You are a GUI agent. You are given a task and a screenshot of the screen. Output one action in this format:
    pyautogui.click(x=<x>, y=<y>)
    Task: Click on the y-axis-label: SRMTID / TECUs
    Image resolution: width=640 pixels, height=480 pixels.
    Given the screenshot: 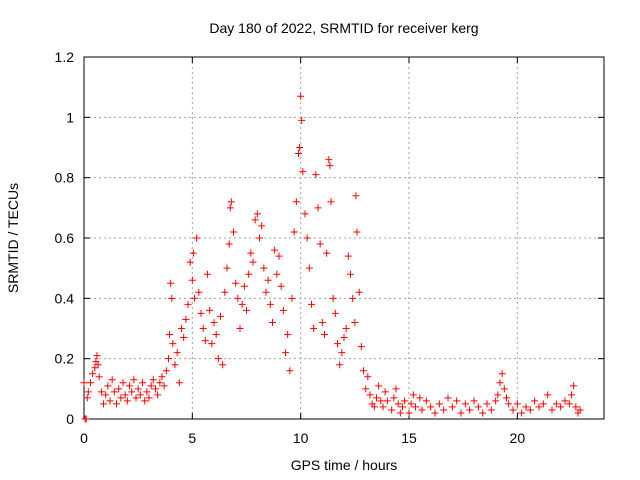 What is the action you would take?
    pyautogui.click(x=13, y=238)
    